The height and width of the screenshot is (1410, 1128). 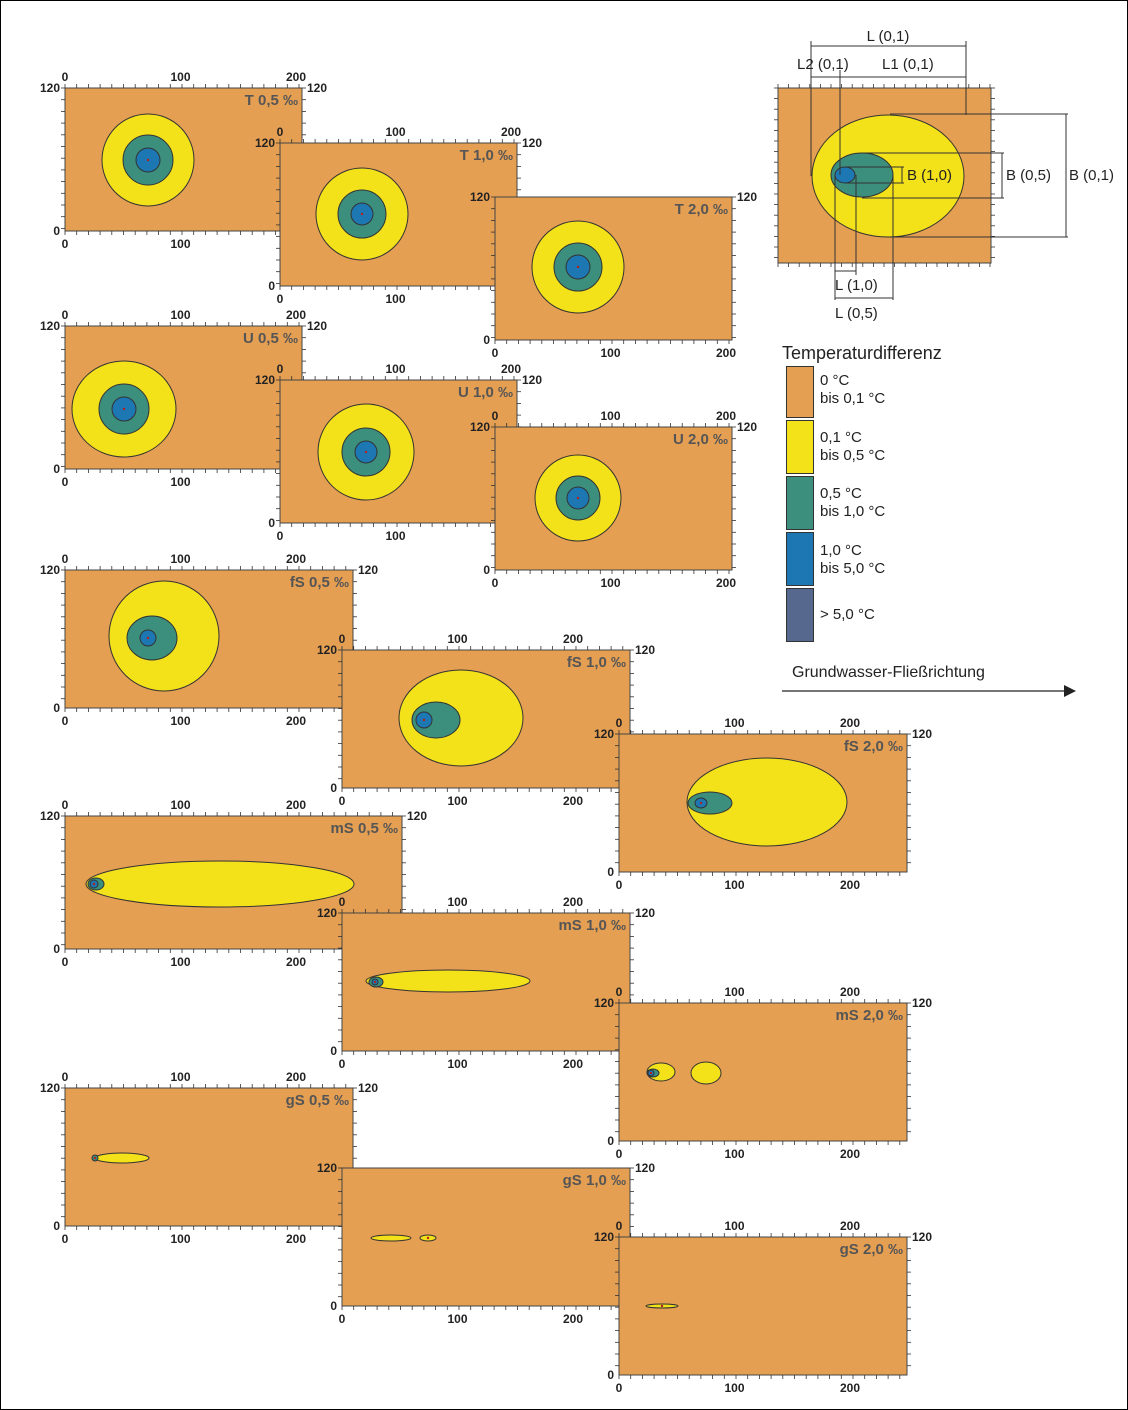 I want to click on panel-t05: 001001002002001200120T 0,5 ‰, so click(x=183, y=160).